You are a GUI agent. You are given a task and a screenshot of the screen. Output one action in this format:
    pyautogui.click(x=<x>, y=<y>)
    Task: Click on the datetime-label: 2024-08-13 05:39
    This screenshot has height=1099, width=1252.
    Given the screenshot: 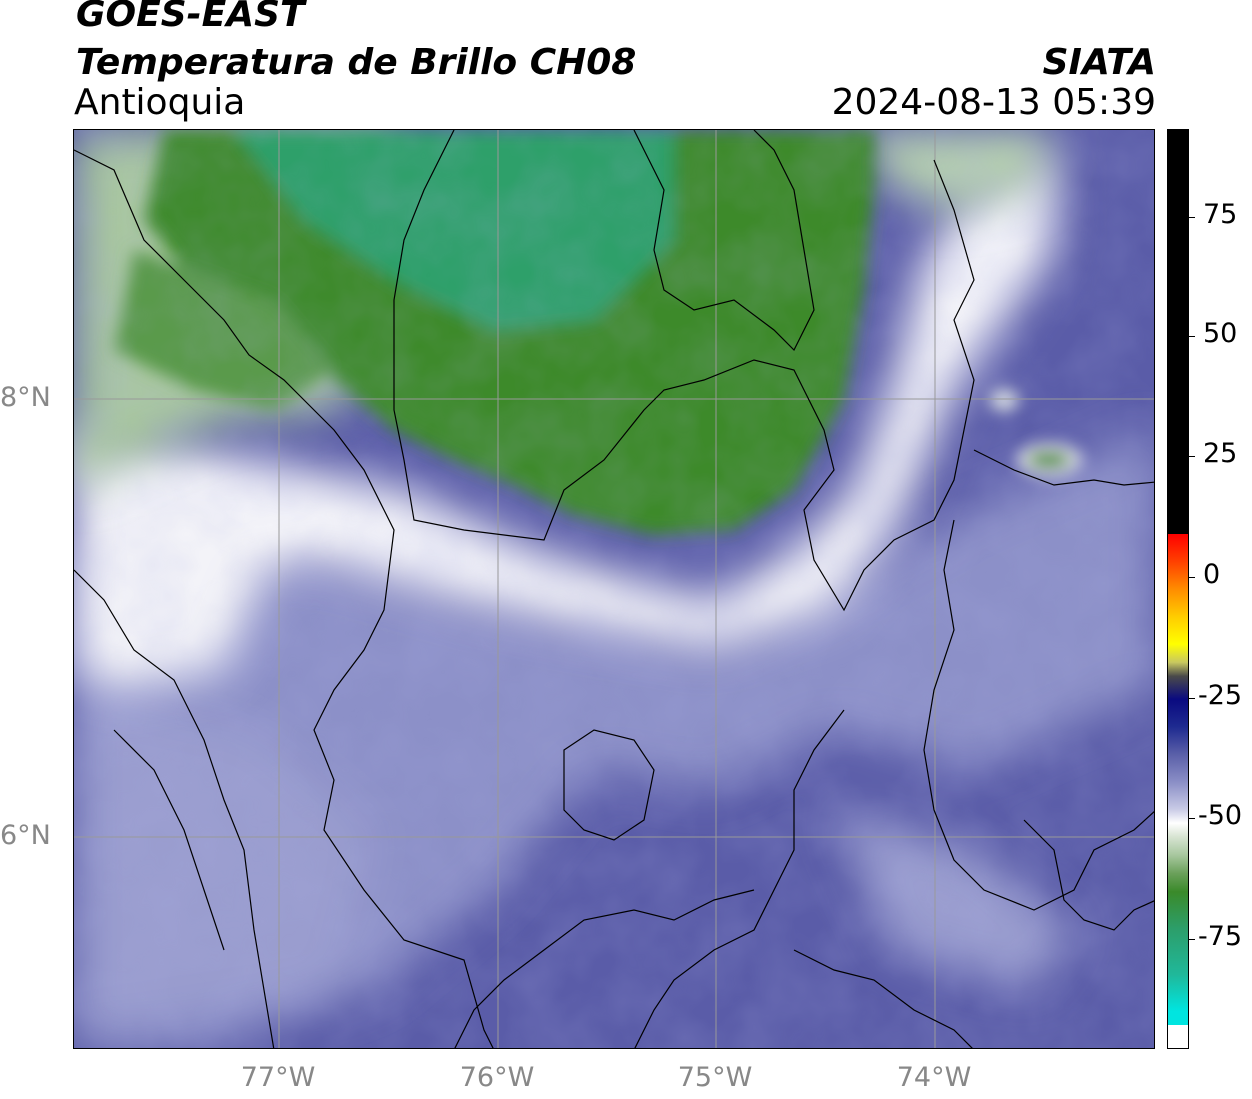 What is the action you would take?
    pyautogui.click(x=993, y=102)
    